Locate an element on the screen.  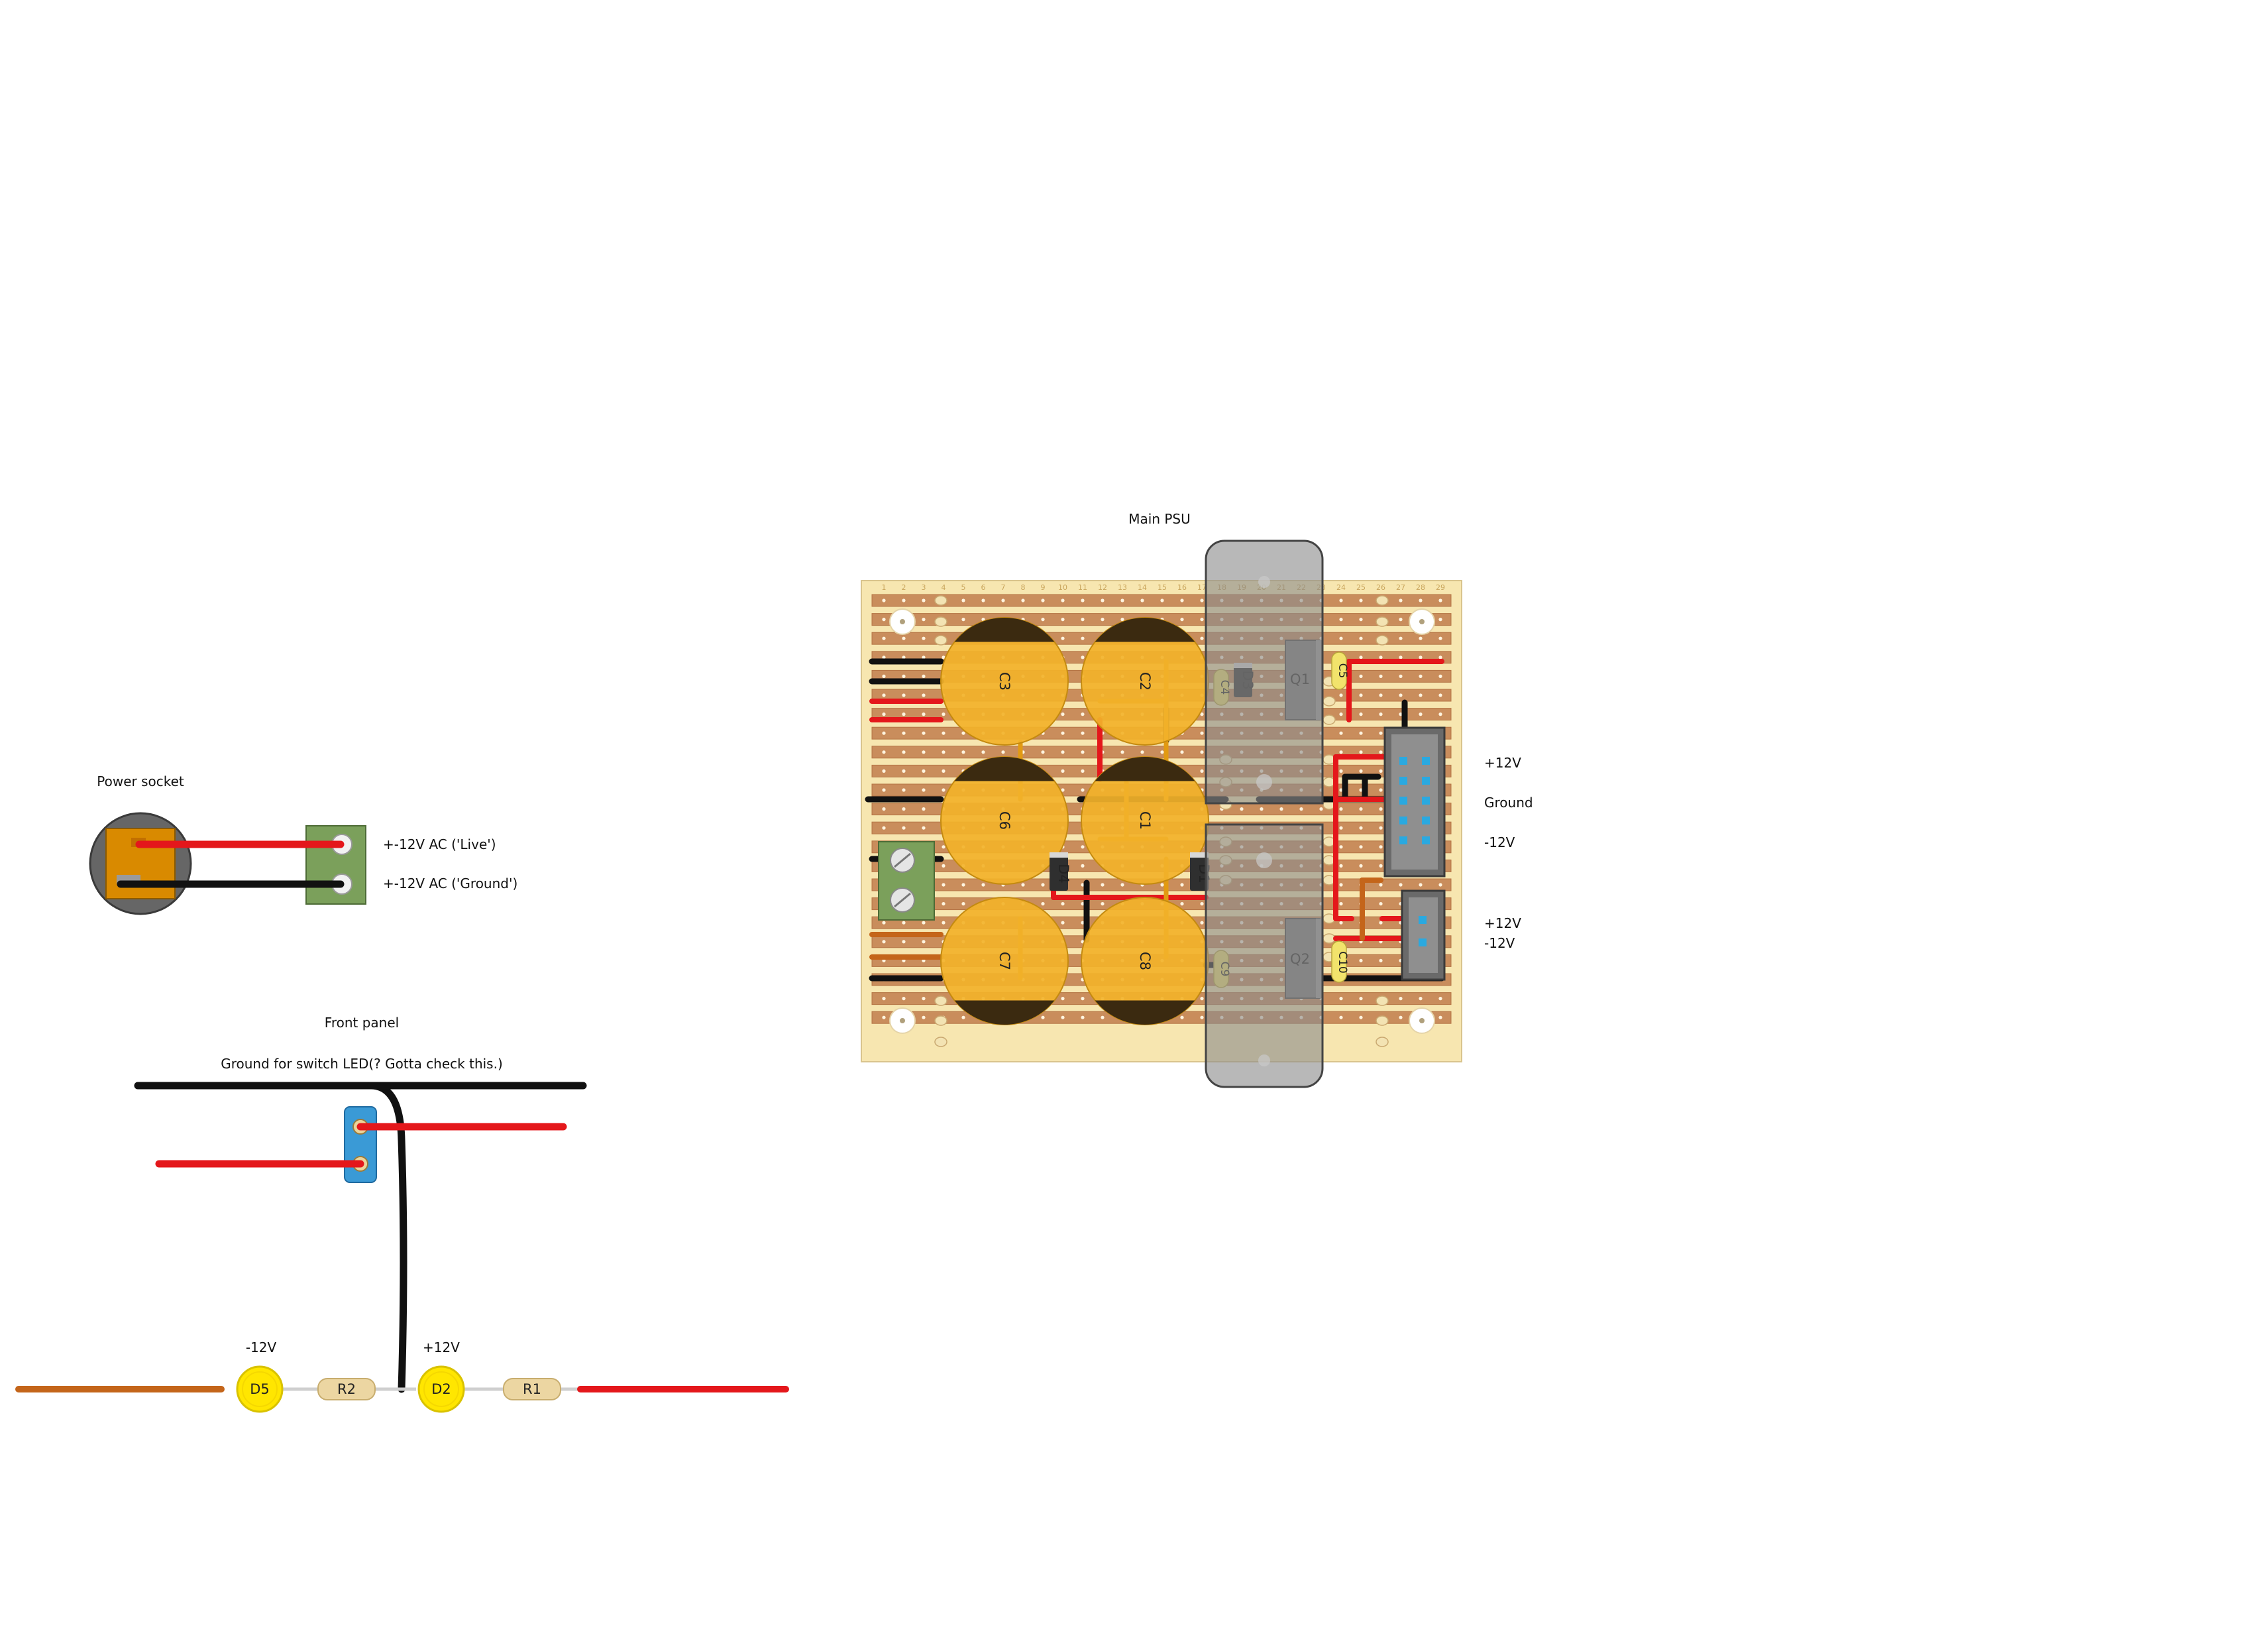
column-number: 25 is located at coordinates (1361, 587).